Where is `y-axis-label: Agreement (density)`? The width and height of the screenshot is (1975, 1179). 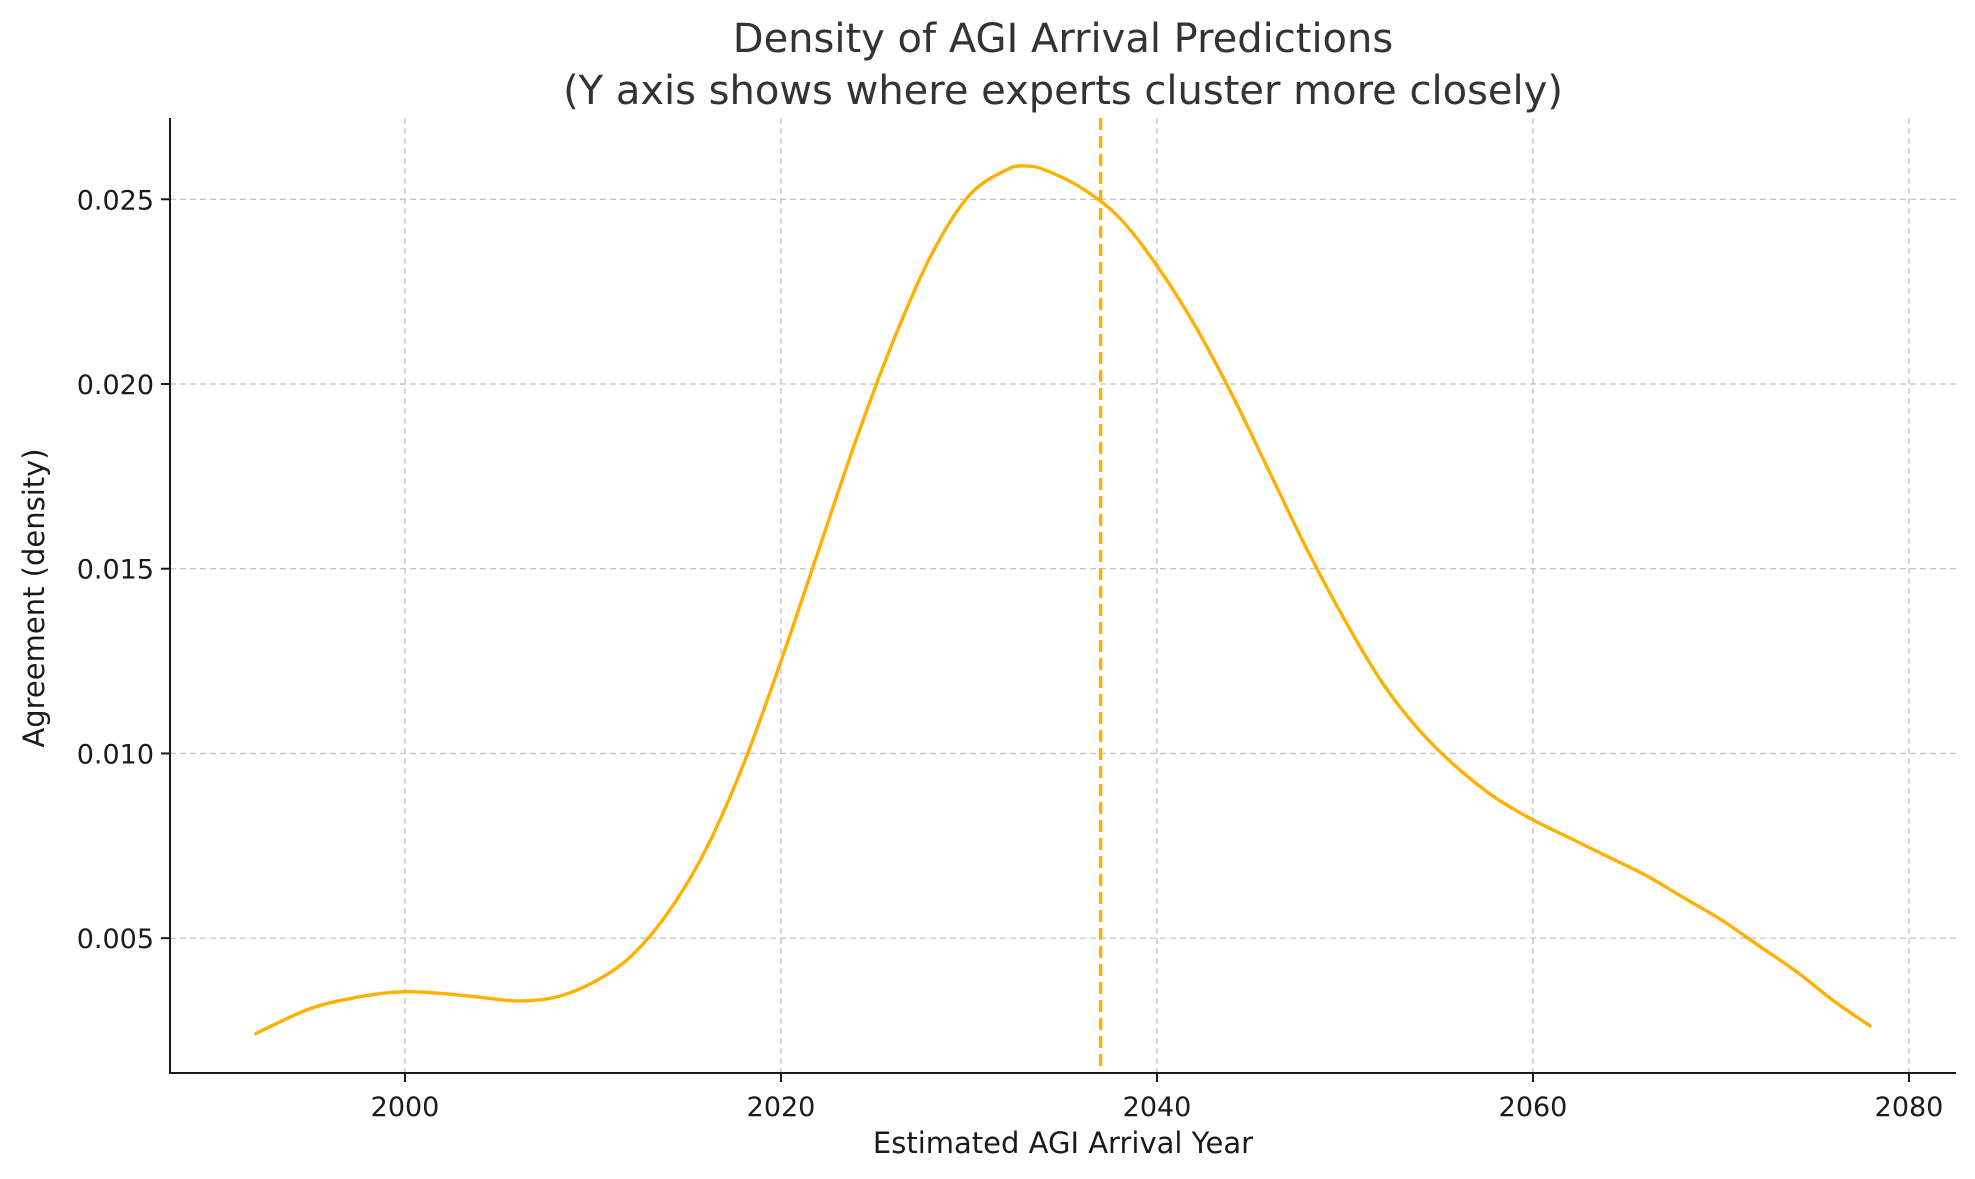
y-axis-label: Agreement (density) is located at coordinates (34, 597).